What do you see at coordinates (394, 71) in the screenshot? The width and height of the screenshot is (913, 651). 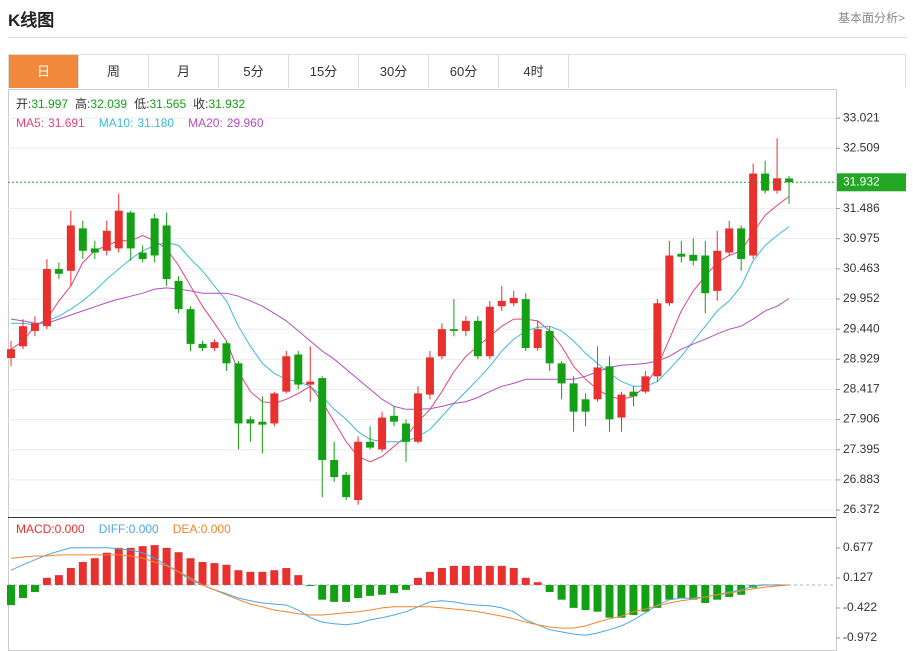 I see `period-tab: 30分` at bounding box center [394, 71].